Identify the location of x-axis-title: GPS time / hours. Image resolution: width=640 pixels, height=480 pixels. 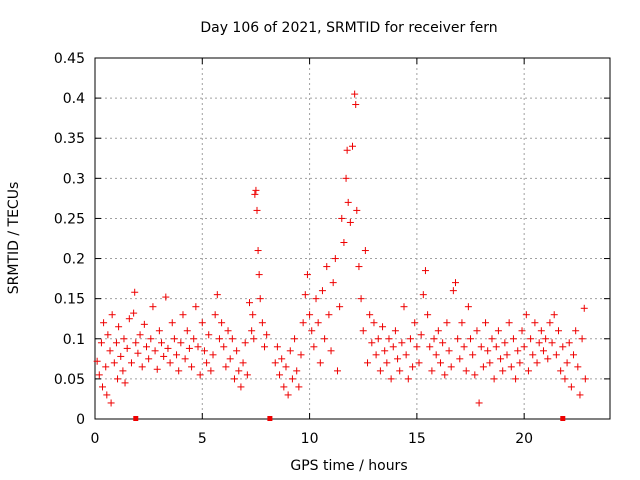
(348, 466).